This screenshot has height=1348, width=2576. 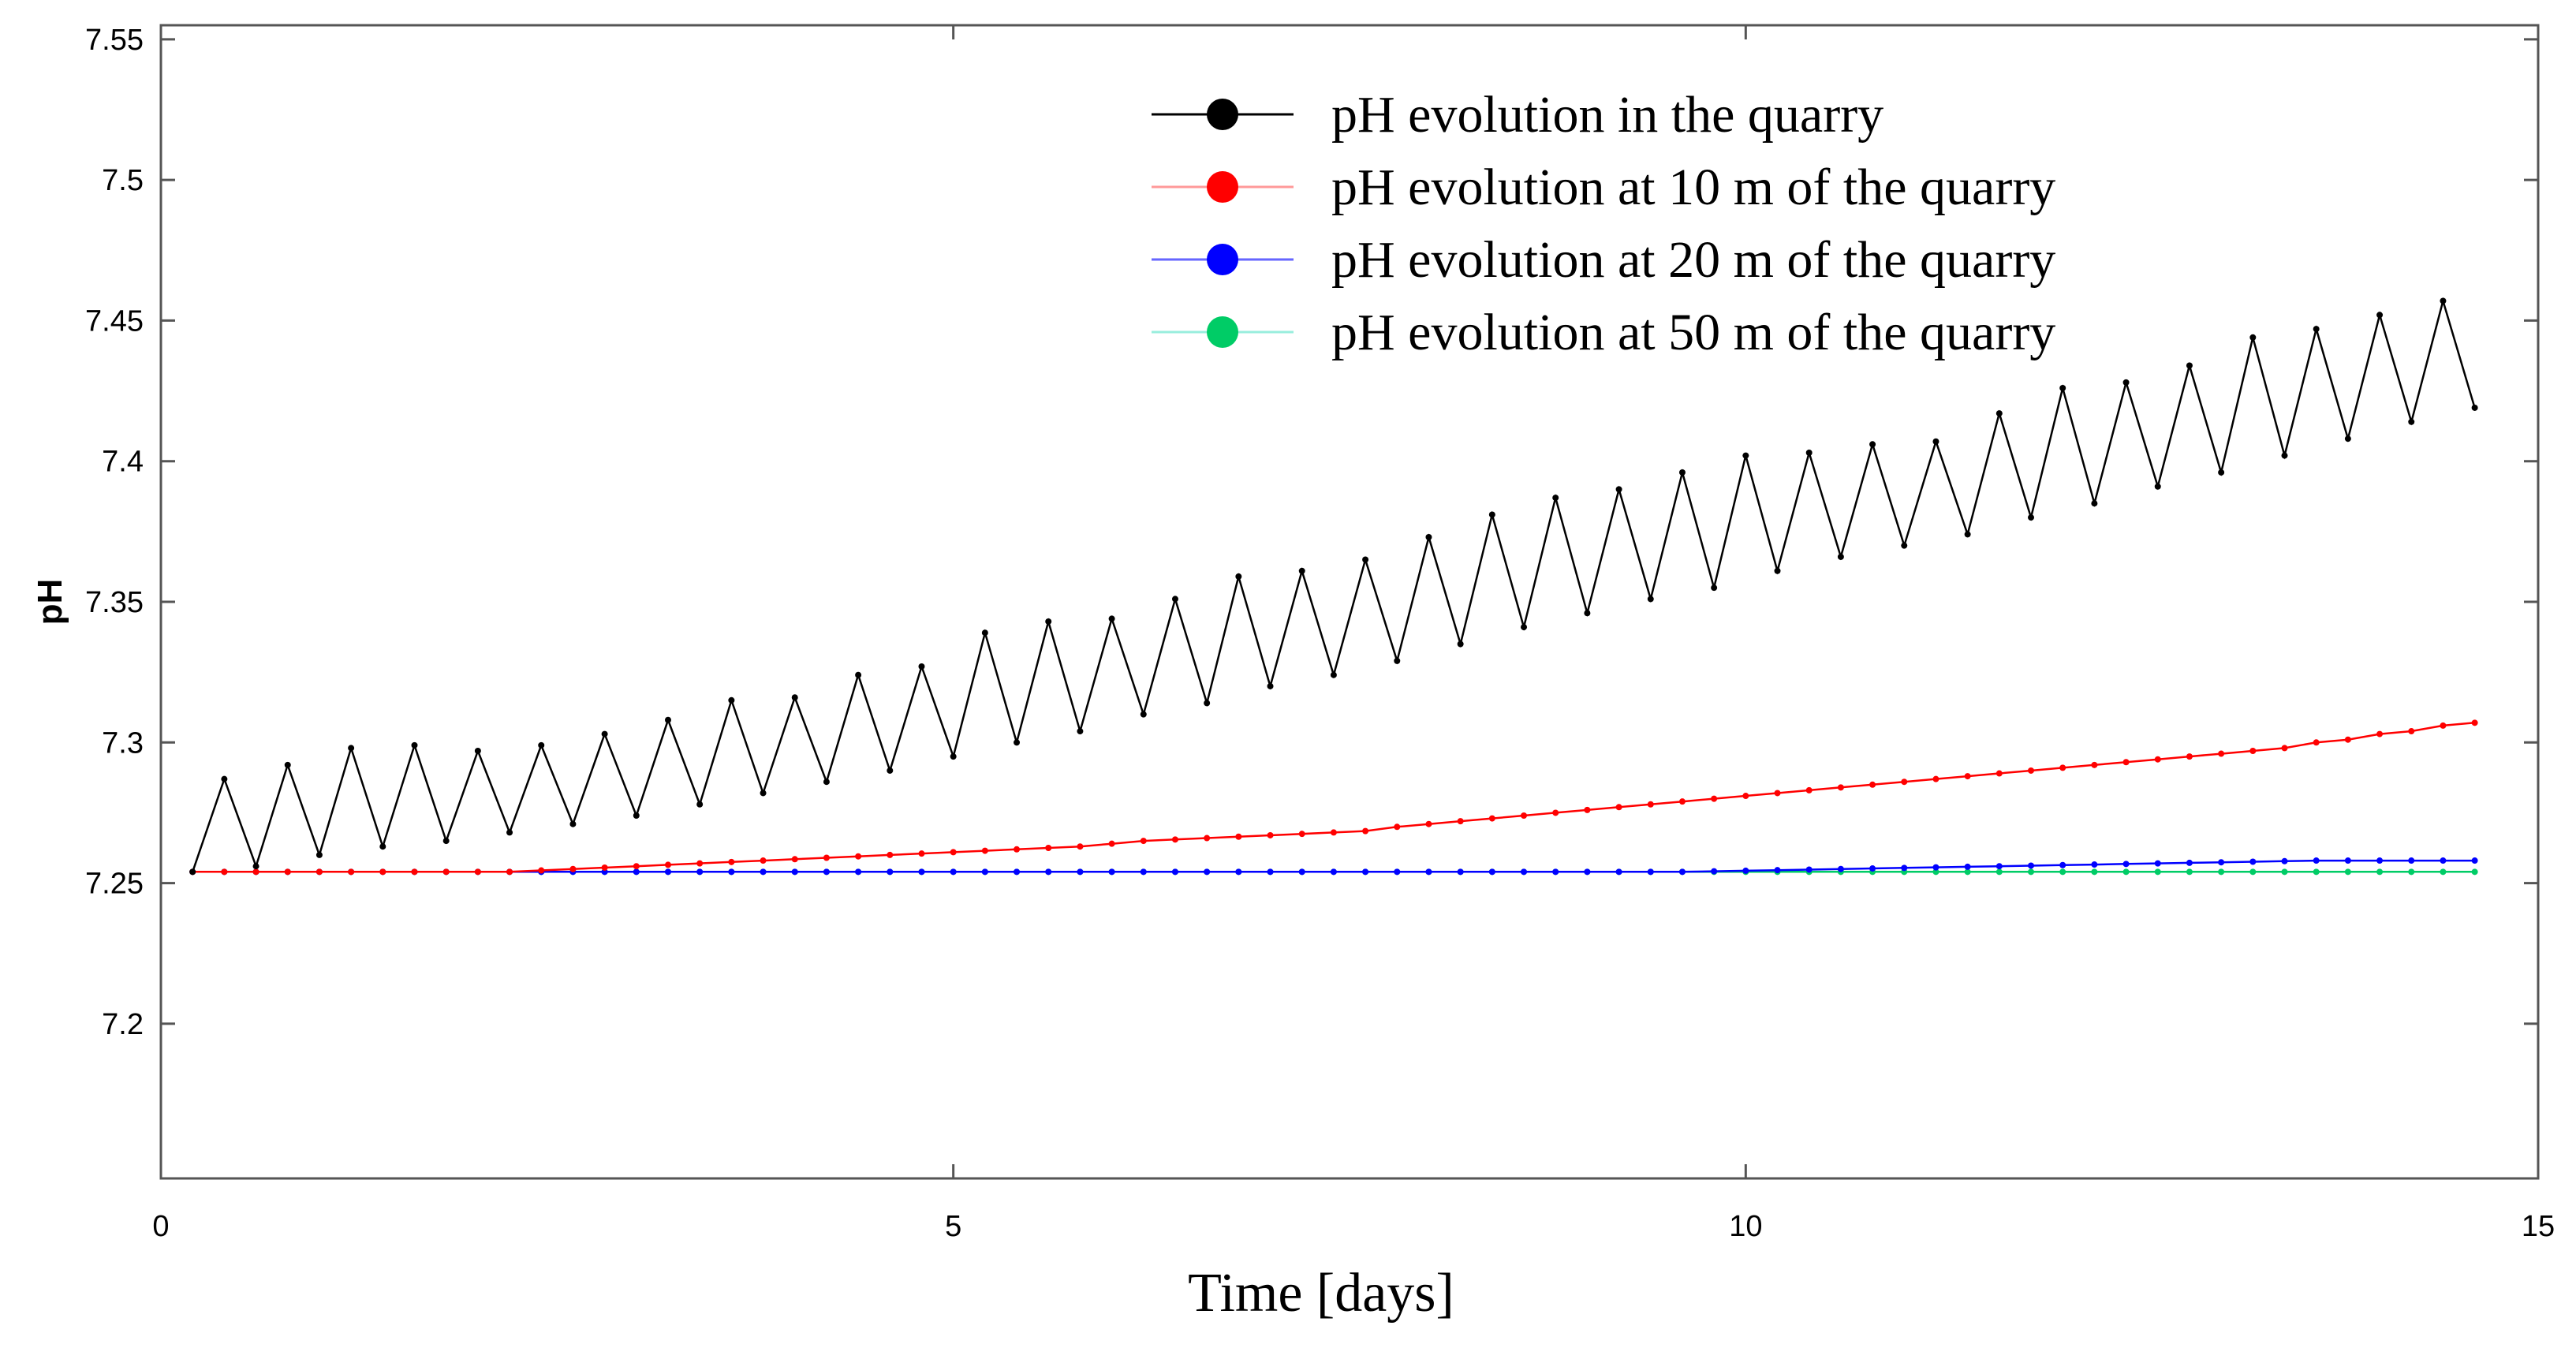 What do you see at coordinates (953, 1226) in the screenshot?
I see `x-tick-label: 5` at bounding box center [953, 1226].